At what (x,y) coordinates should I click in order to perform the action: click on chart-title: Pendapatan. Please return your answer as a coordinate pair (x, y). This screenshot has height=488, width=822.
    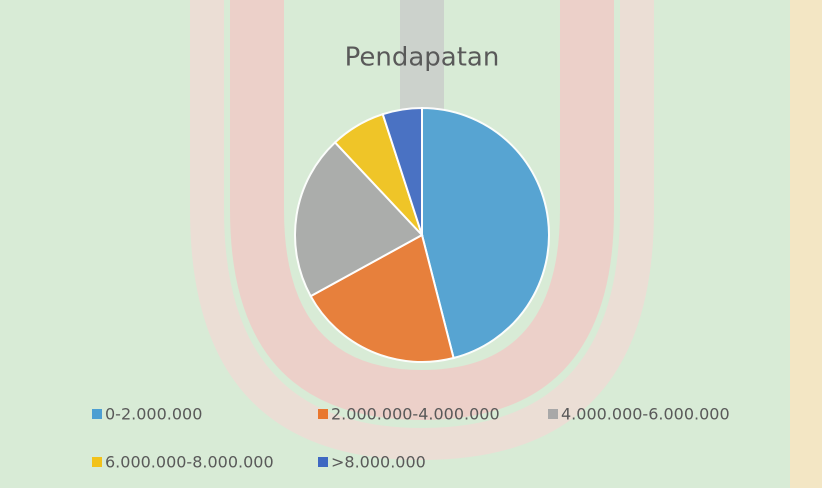
    Looking at the image, I should click on (422, 58).